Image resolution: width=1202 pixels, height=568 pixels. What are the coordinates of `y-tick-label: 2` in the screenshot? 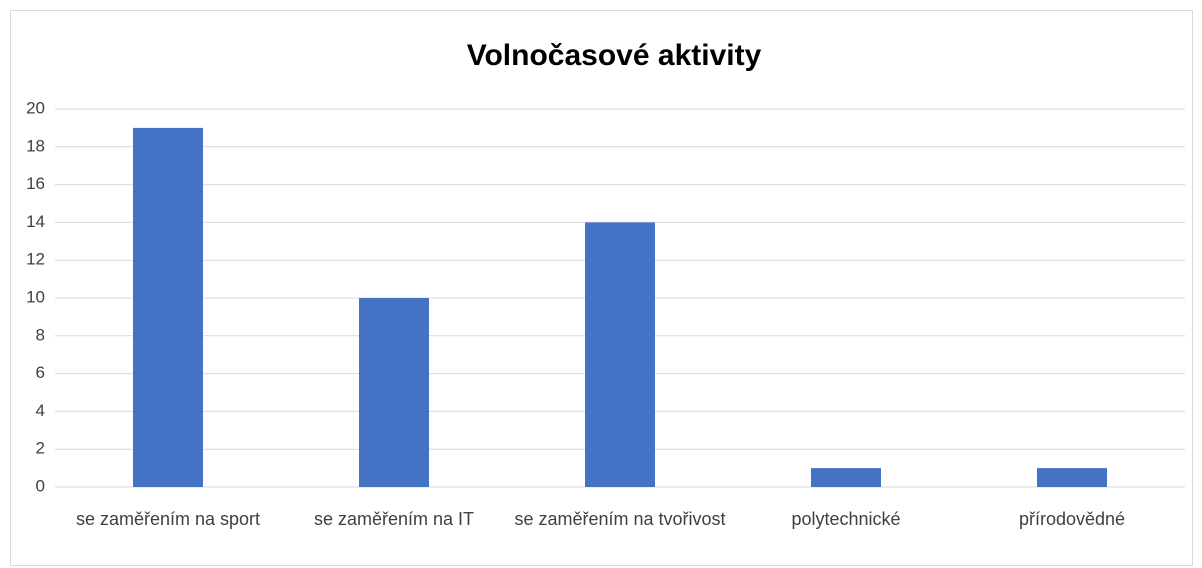 It's located at (40, 448).